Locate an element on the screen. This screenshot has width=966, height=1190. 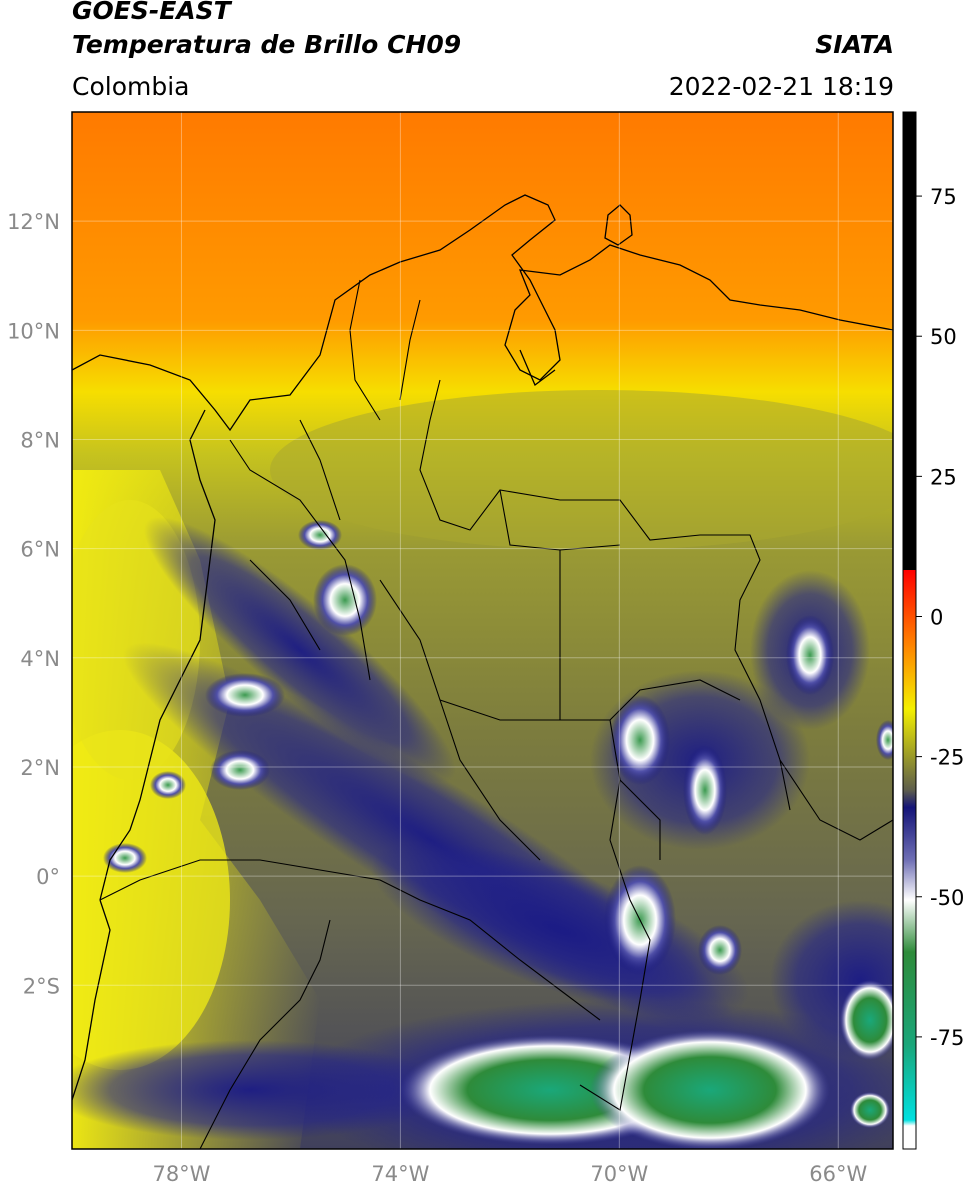
colorbar-tick-label: -25 is located at coordinates (947, 758).